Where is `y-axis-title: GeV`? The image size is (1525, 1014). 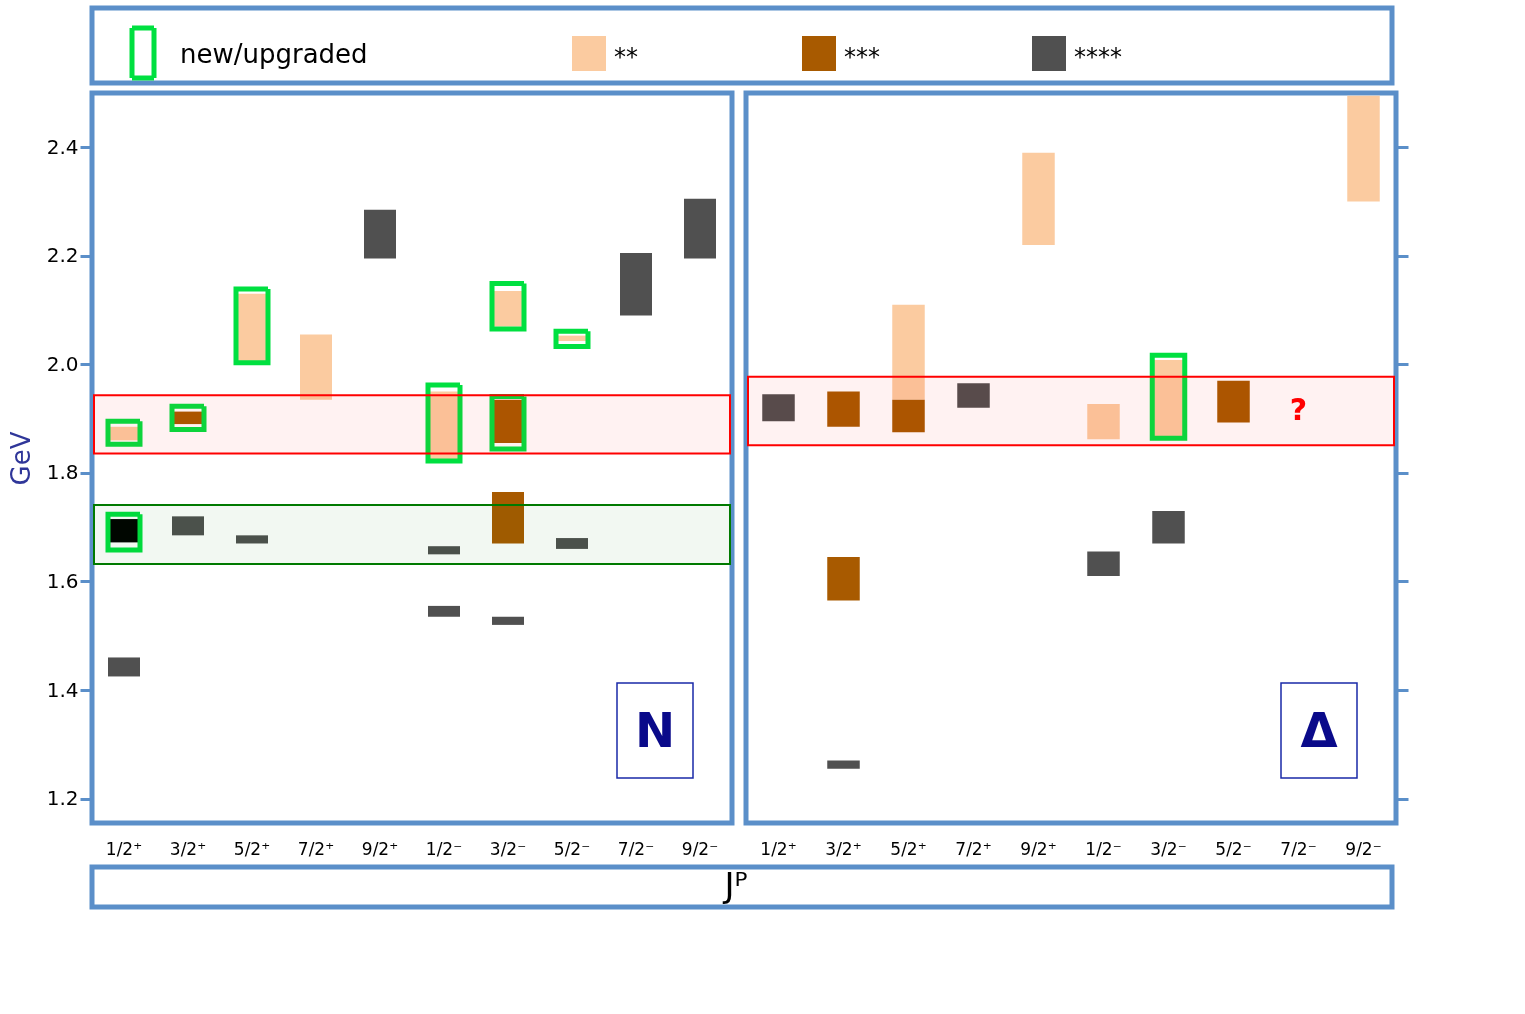
y-axis-title: GeV is located at coordinates (20, 458).